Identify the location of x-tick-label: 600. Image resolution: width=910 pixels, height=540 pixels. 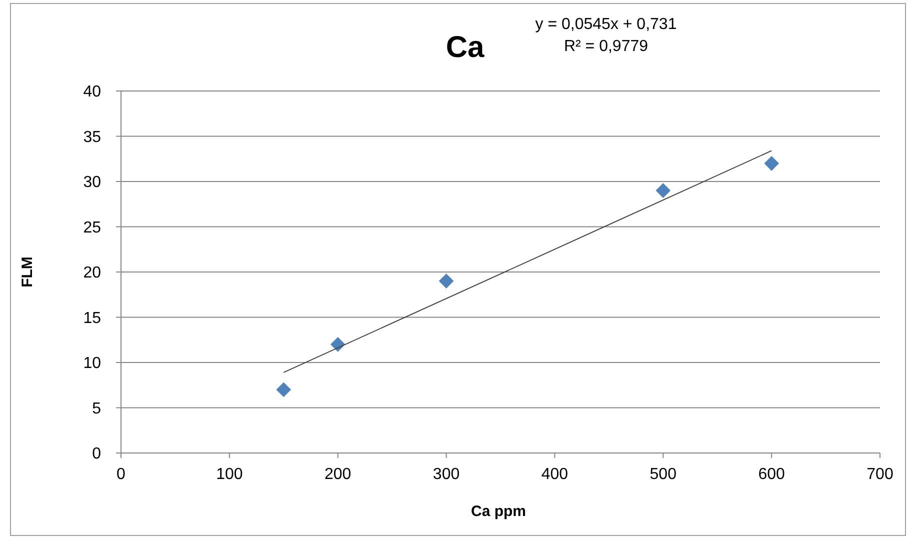
(772, 474).